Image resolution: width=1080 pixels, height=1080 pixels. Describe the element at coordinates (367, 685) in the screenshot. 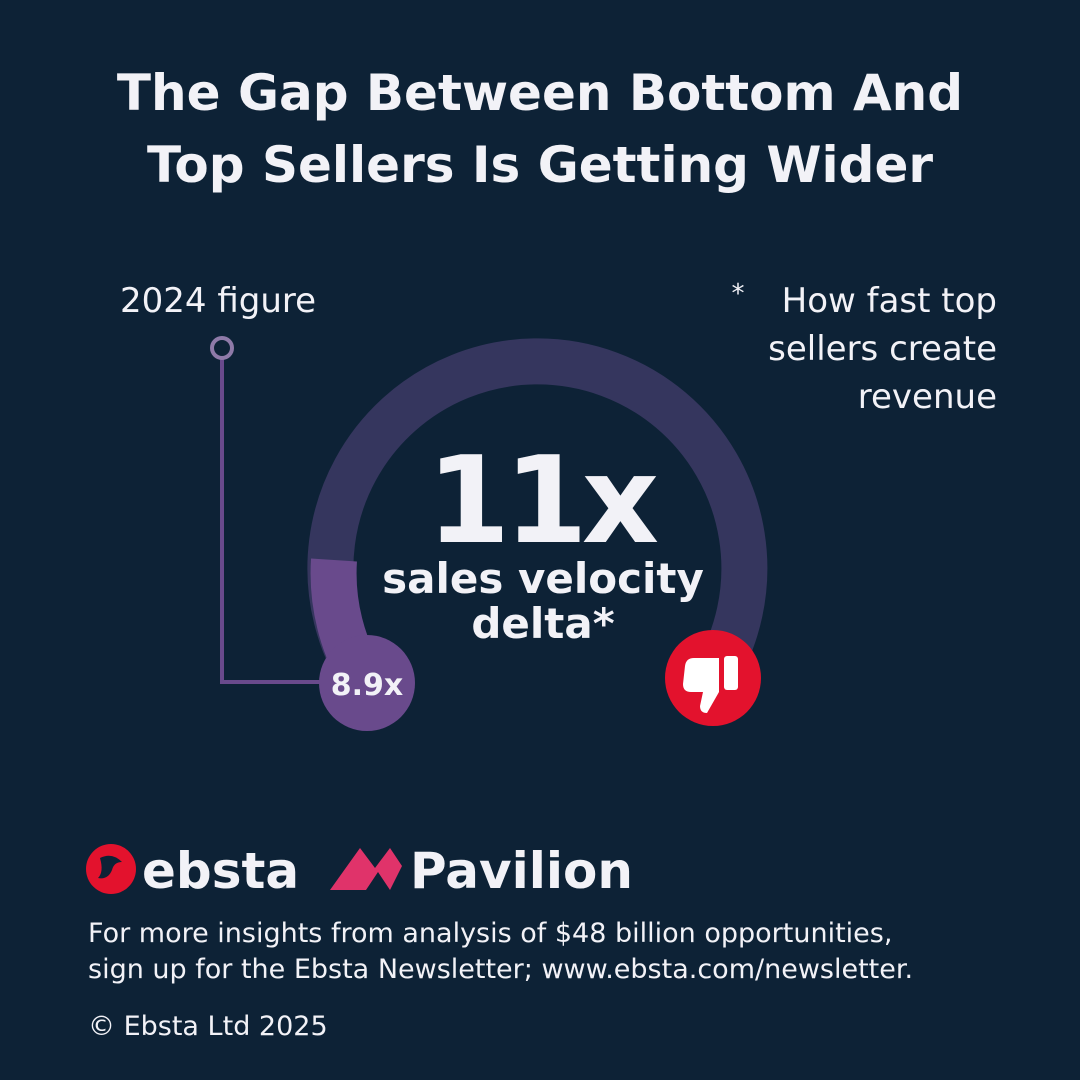

I see `previous-value: 8.9x` at that location.